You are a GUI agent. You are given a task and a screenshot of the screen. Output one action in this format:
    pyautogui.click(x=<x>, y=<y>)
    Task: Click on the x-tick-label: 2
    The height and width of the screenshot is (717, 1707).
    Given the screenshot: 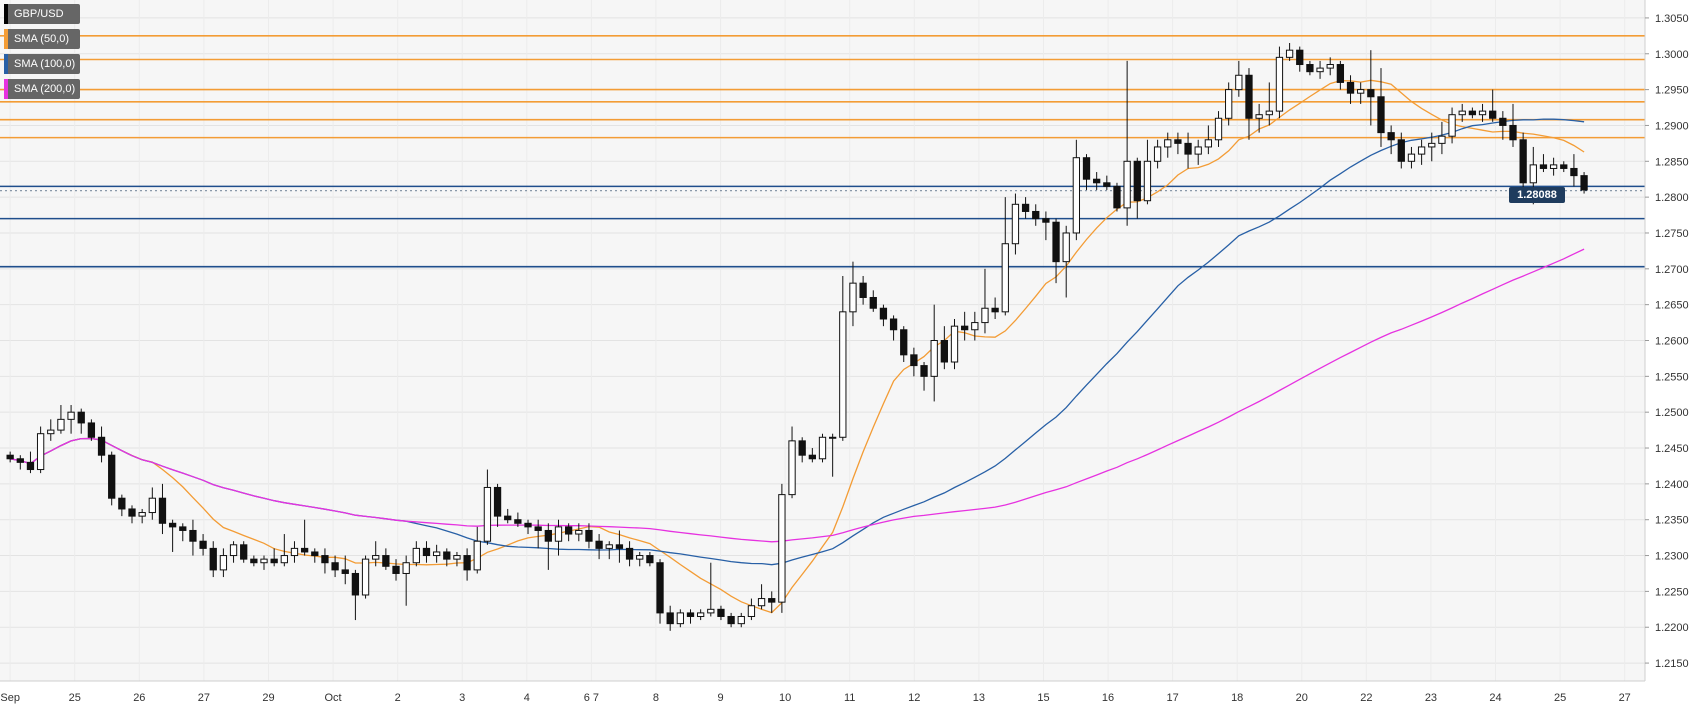 What is the action you would take?
    pyautogui.click(x=398, y=698)
    